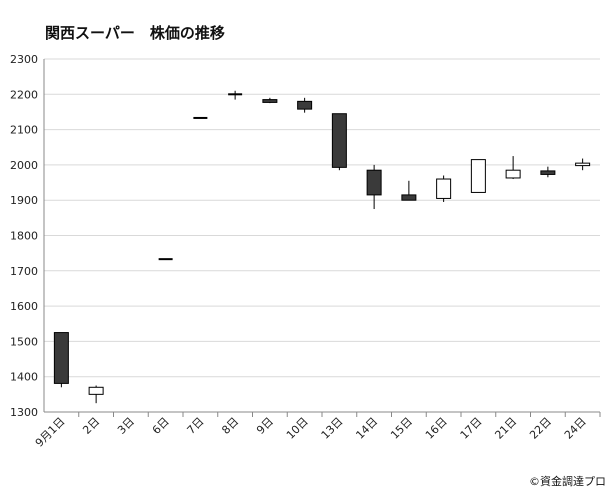 The image size is (616, 499). Describe the element at coordinates (126, 426) in the screenshot. I see `x-tick-label: 3日` at that location.